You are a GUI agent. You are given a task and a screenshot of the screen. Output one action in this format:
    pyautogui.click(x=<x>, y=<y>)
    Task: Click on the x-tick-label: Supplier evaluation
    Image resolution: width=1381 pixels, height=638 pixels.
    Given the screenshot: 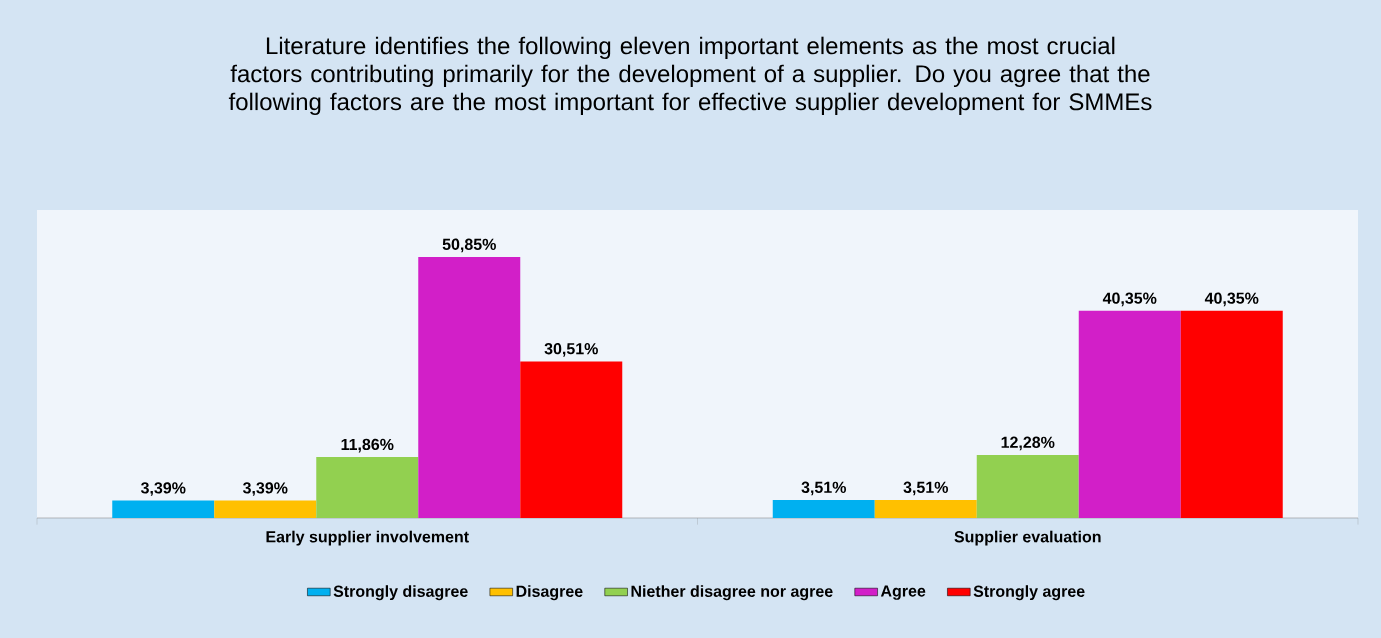 What is the action you would take?
    pyautogui.click(x=1027, y=538)
    